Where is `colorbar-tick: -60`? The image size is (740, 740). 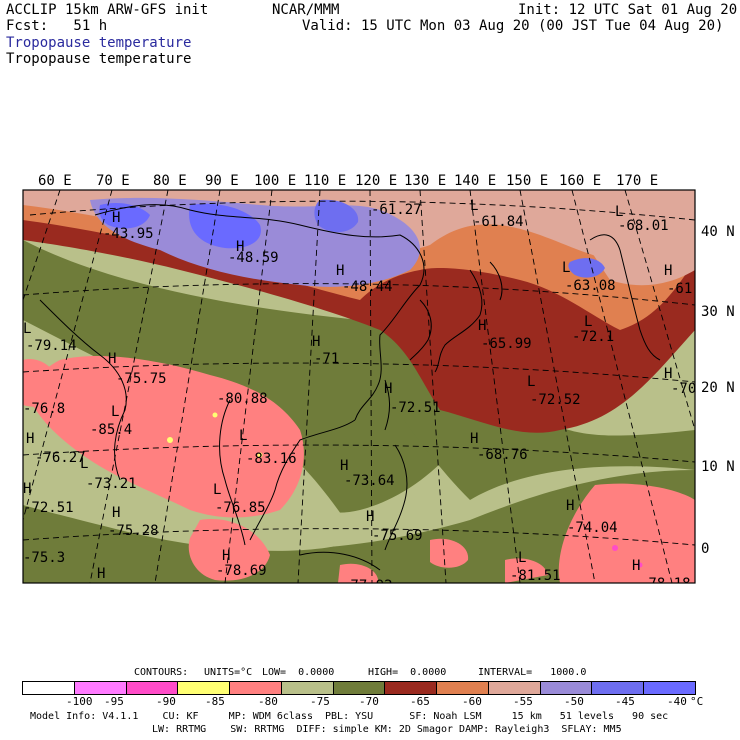
colorbar-tick: -60 is located at coordinates (472, 701).